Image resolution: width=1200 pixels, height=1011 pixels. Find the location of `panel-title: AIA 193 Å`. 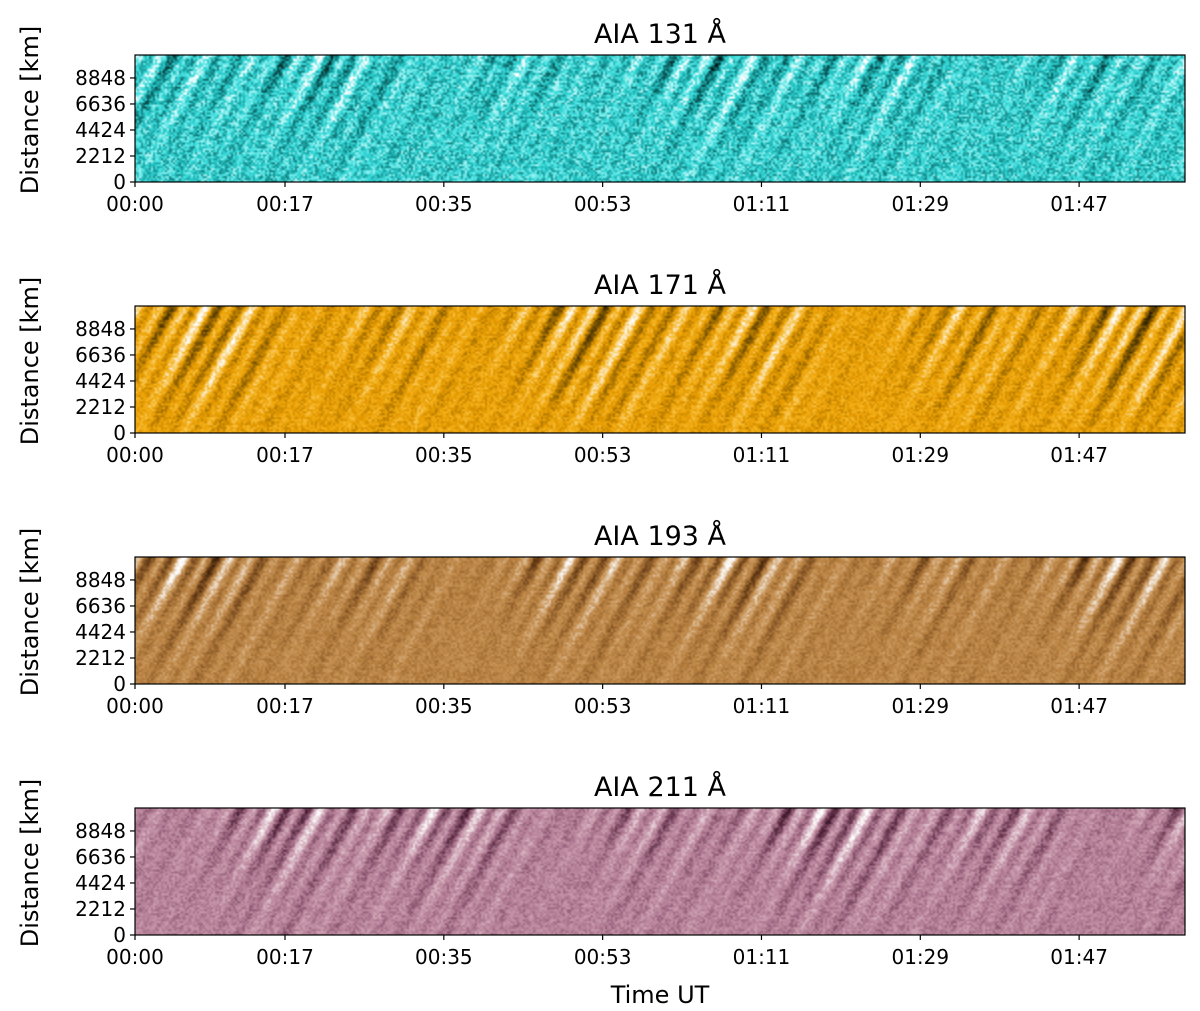

panel-title: AIA 193 Å is located at coordinates (660, 536).